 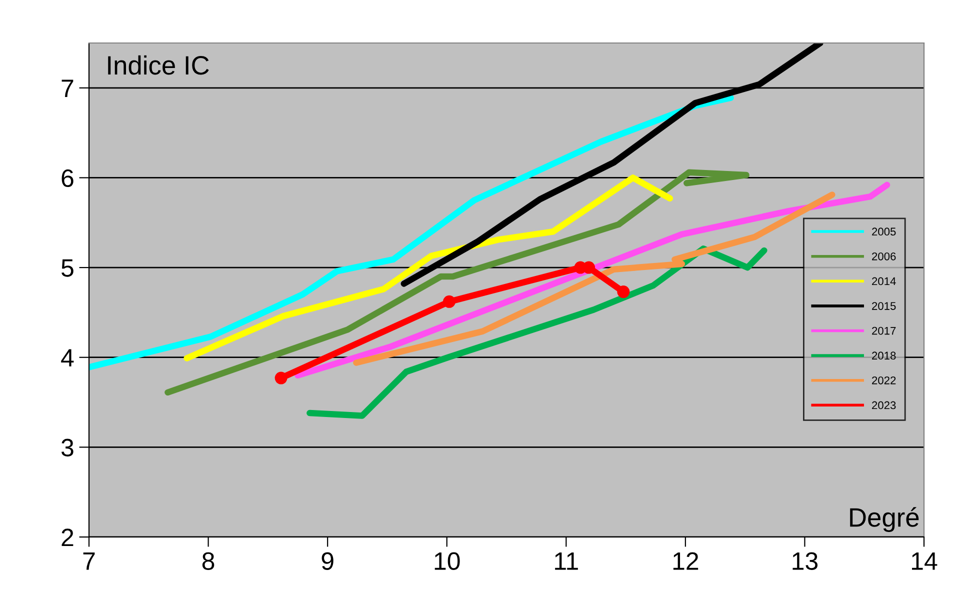 What do you see at coordinates (805, 561) in the screenshot?
I see `x-tick-label: 13` at bounding box center [805, 561].